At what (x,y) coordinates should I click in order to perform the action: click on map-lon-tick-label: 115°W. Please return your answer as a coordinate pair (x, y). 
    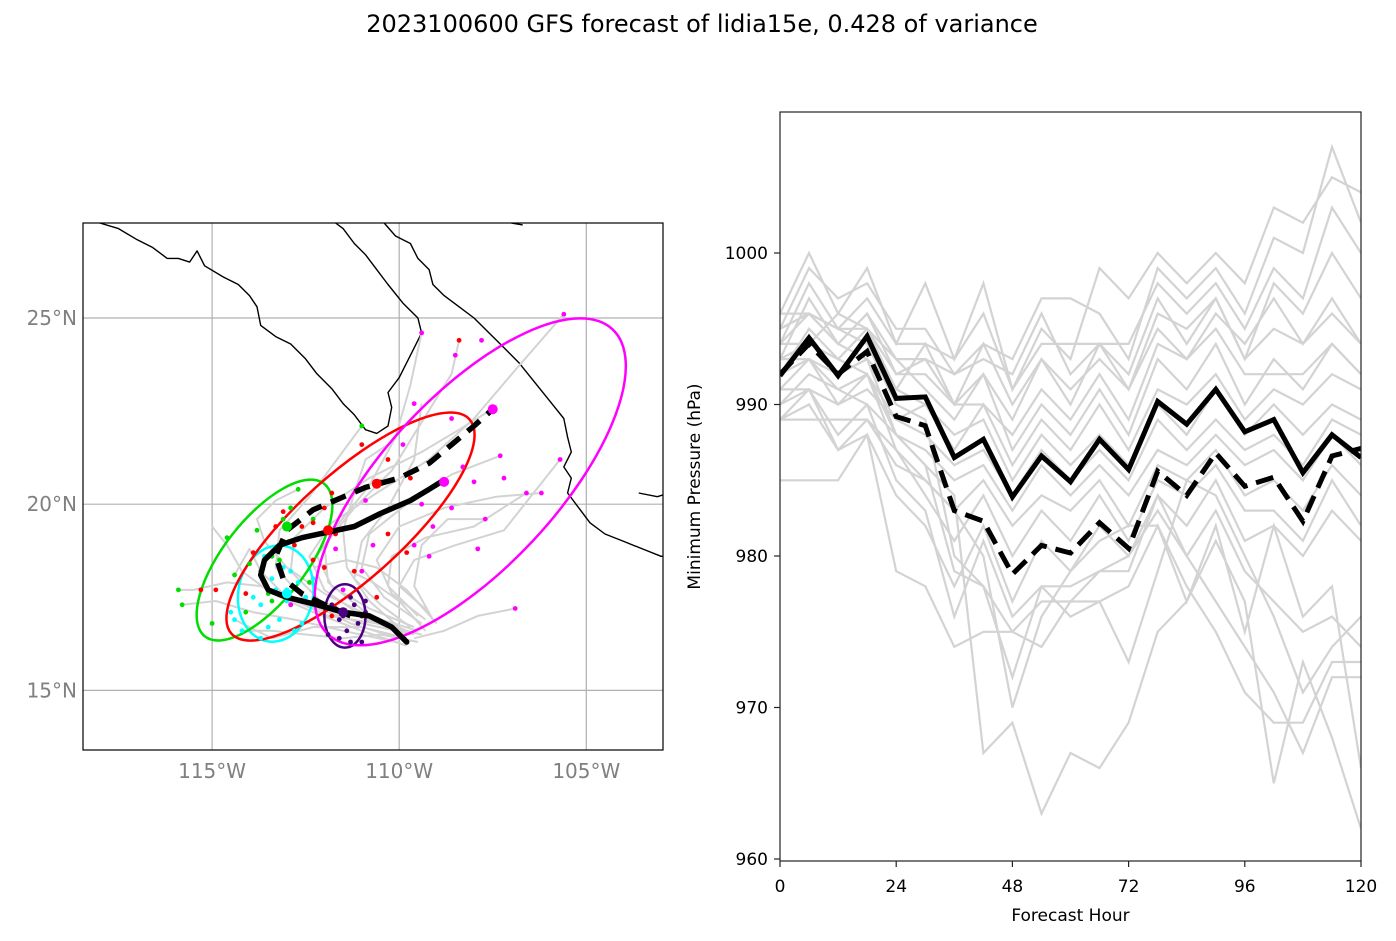
    Looking at the image, I should click on (212, 771).